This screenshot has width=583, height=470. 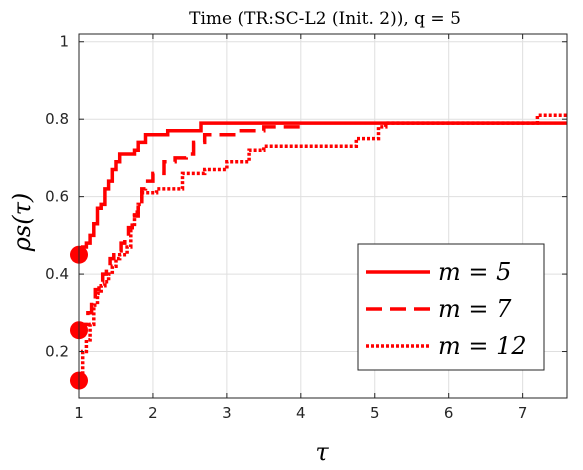 What do you see at coordinates (64, 42) in the screenshot?
I see `y-tick-label: 1` at bounding box center [64, 42].